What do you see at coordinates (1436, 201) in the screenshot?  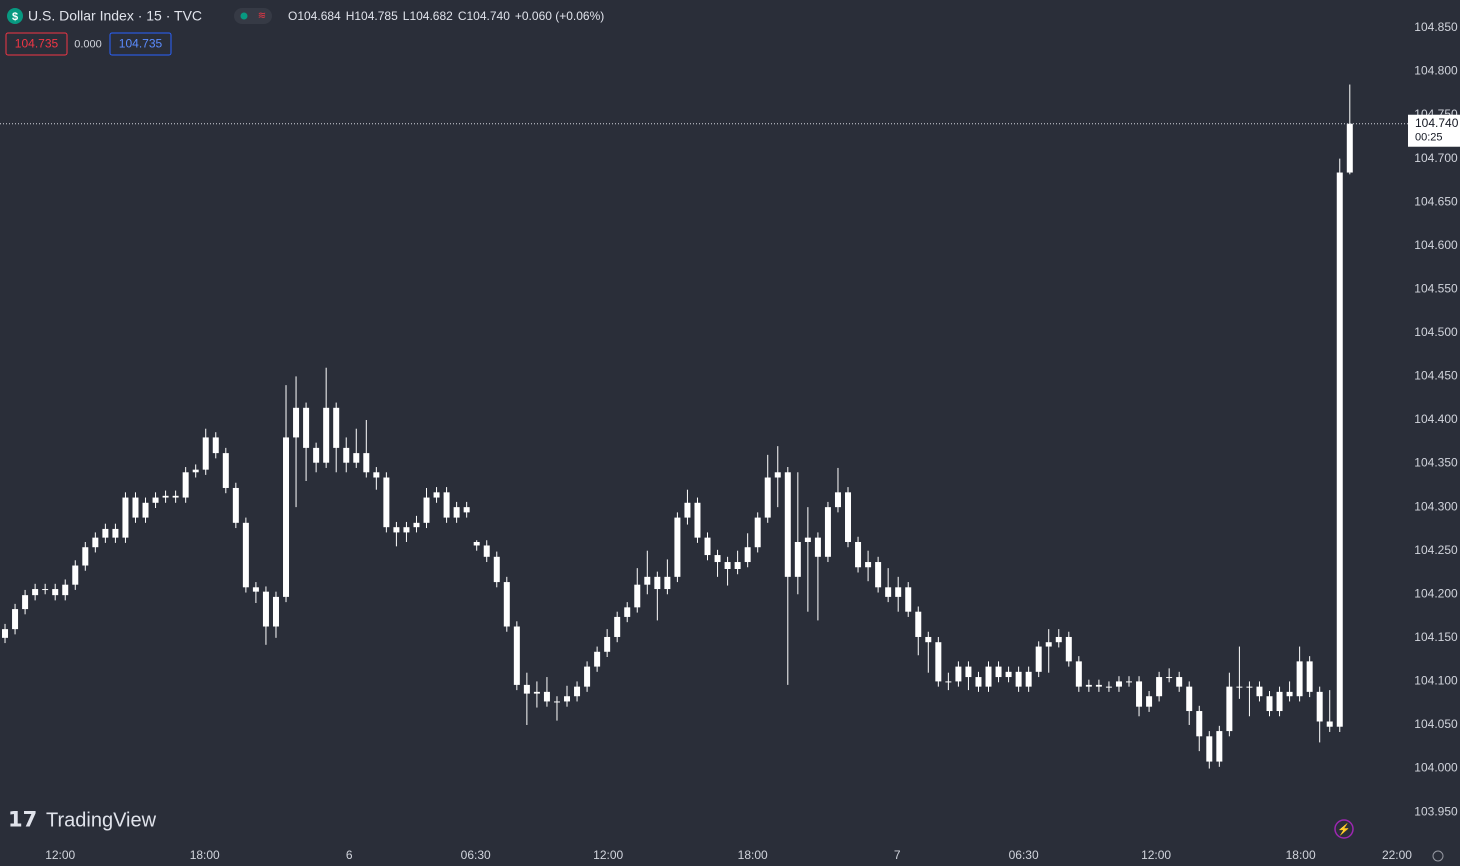 I see `y-tick-label: 104.650` at bounding box center [1436, 201].